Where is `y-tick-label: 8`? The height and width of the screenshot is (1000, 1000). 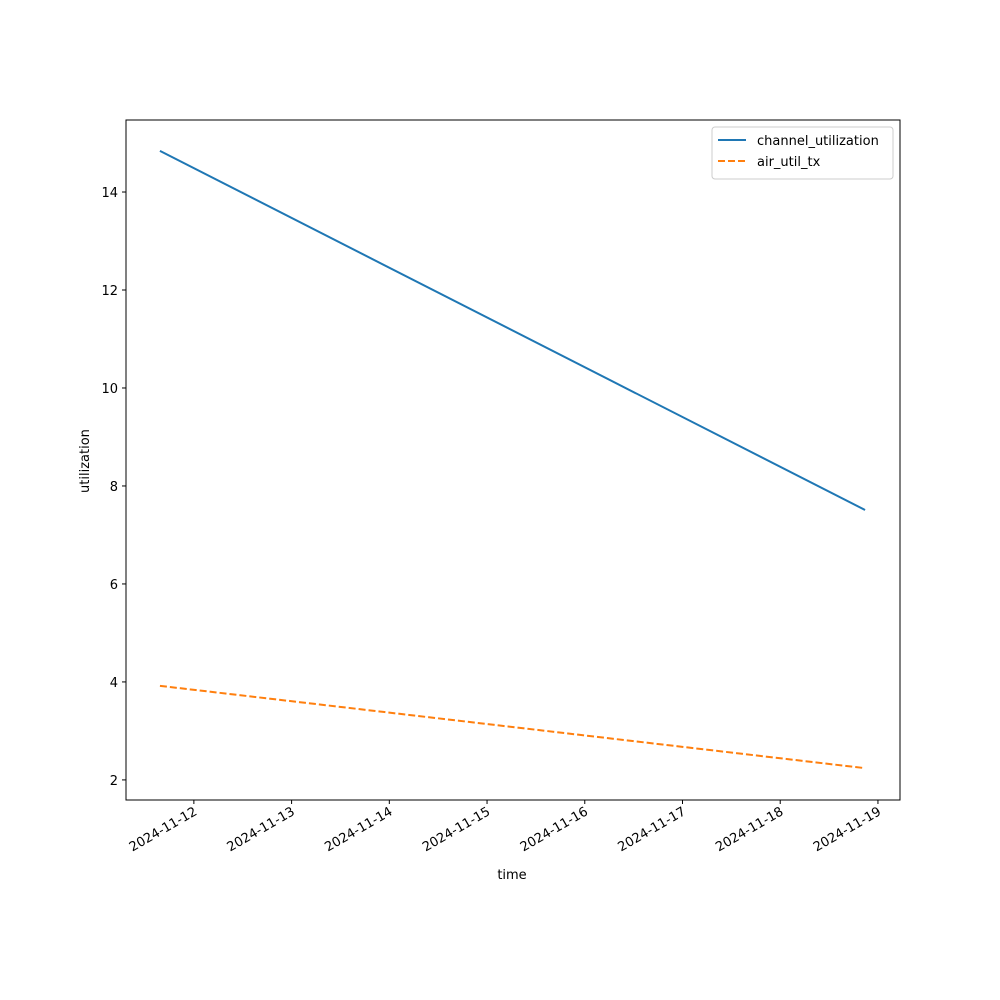 y-tick-label: 8 is located at coordinates (114, 487).